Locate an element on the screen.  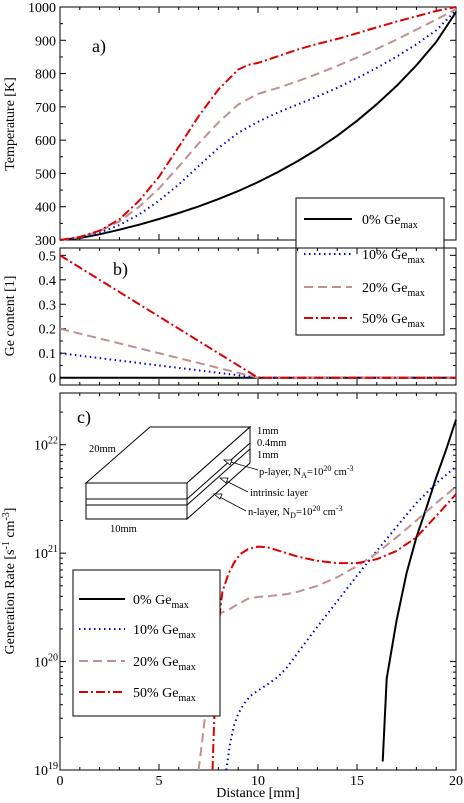
panel-b-y-tick-label-3: 0.3 is located at coordinates (48, 305).